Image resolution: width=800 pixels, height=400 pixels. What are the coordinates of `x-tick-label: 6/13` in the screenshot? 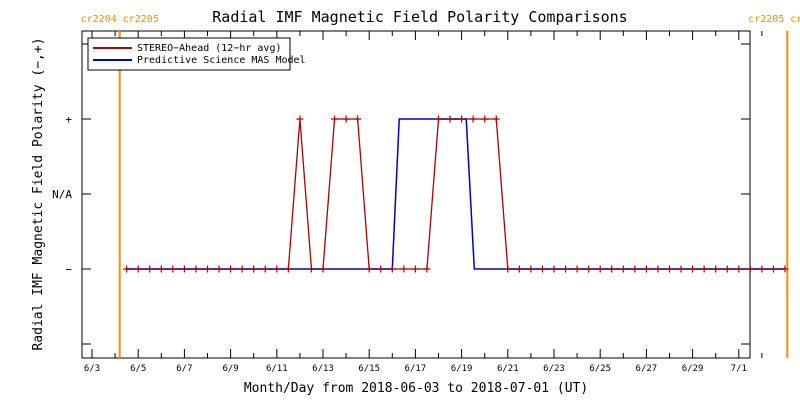 It's located at (323, 369).